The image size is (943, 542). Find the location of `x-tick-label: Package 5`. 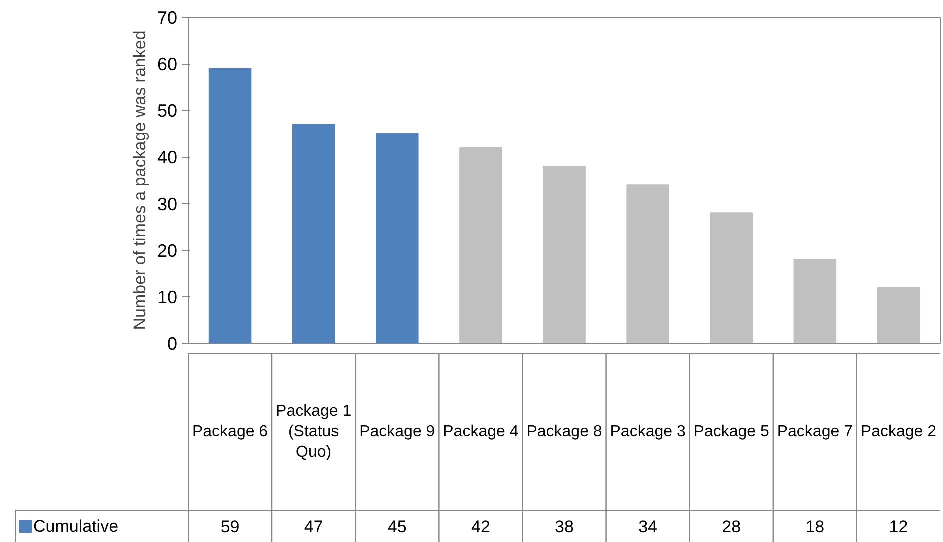

x-tick-label: Package 5 is located at coordinates (732, 432).